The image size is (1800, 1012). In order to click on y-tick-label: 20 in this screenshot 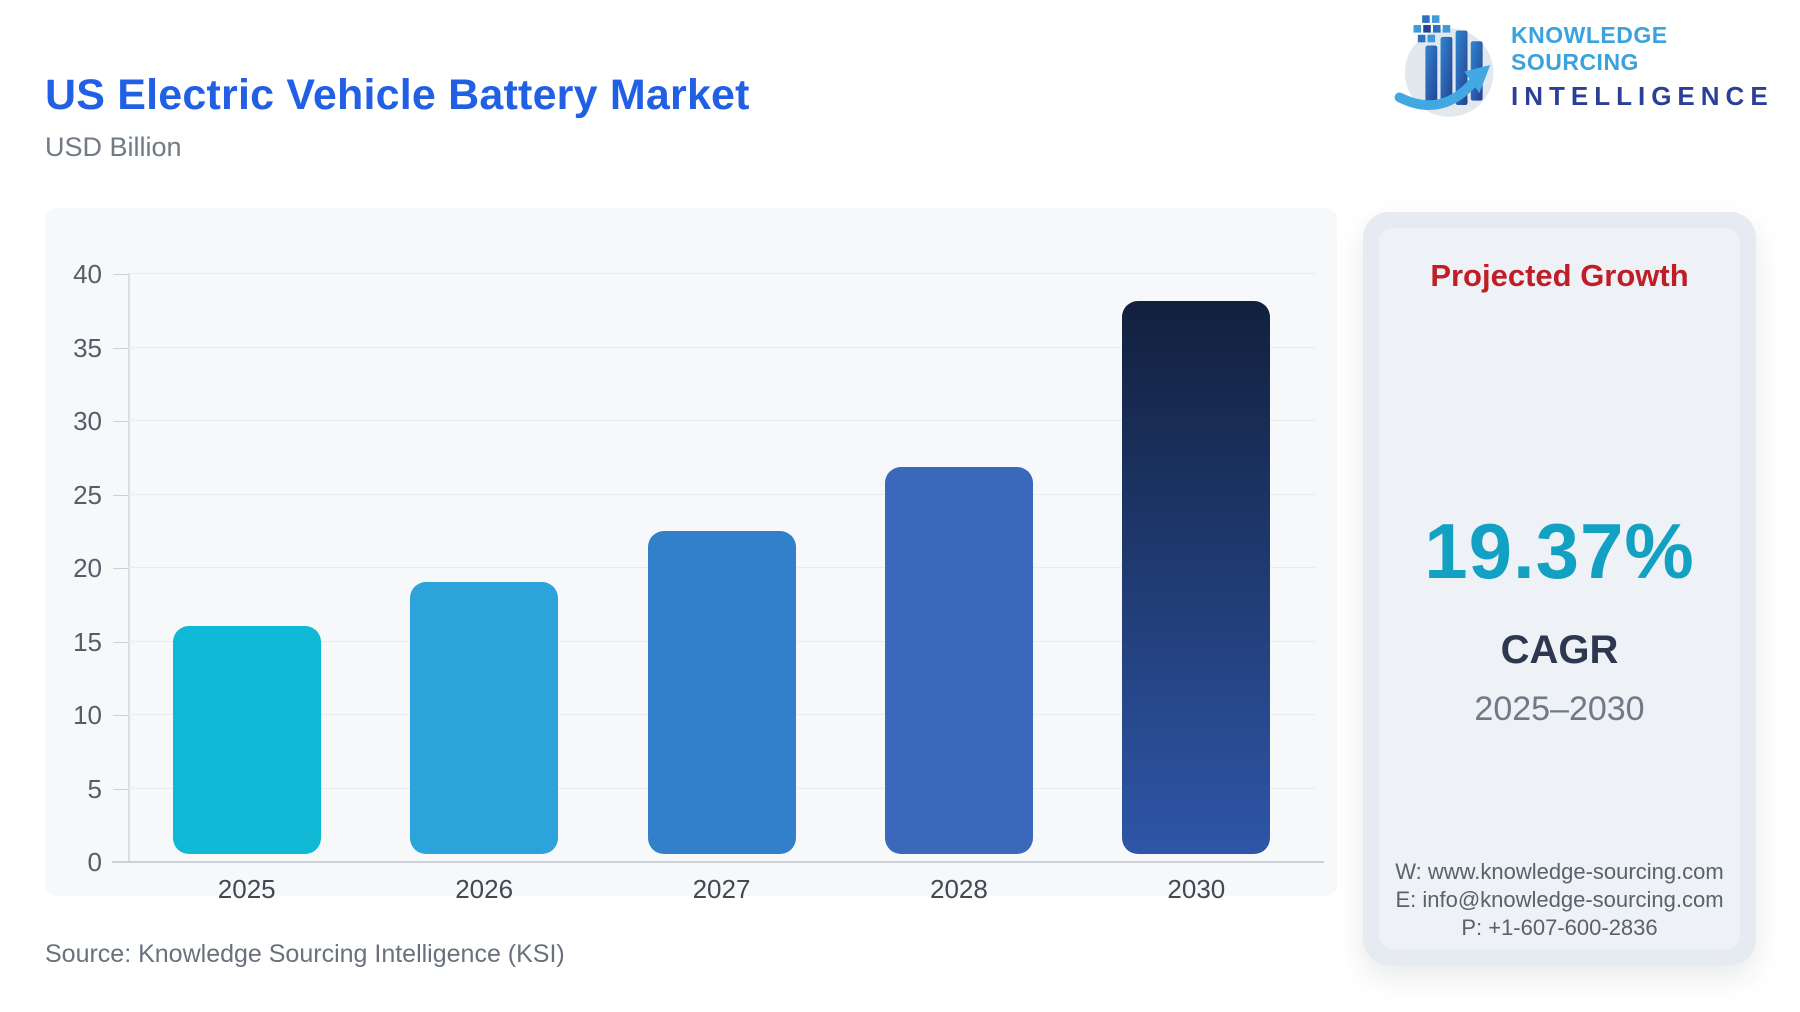, I will do `click(87, 568)`.